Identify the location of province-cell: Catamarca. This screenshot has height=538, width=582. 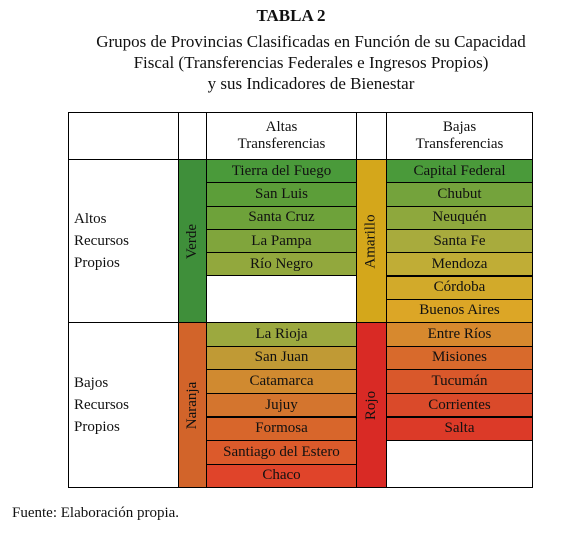
(281, 381).